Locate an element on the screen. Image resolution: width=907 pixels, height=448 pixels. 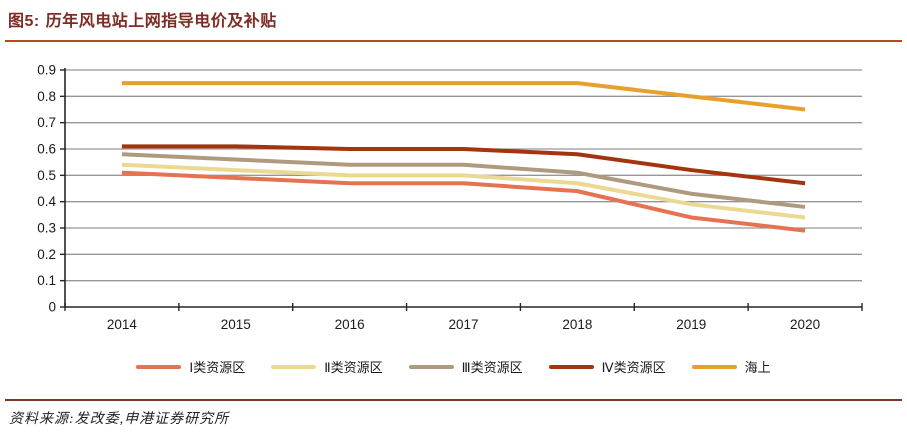
legend-item: Ⅳ类资源区 is located at coordinates (607, 366).